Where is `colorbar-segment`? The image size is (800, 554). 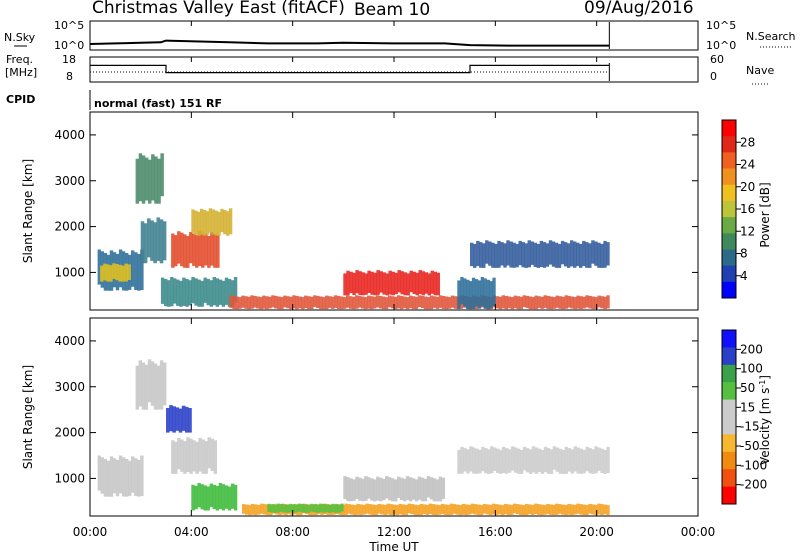
colorbar-segment is located at coordinates (729, 241).